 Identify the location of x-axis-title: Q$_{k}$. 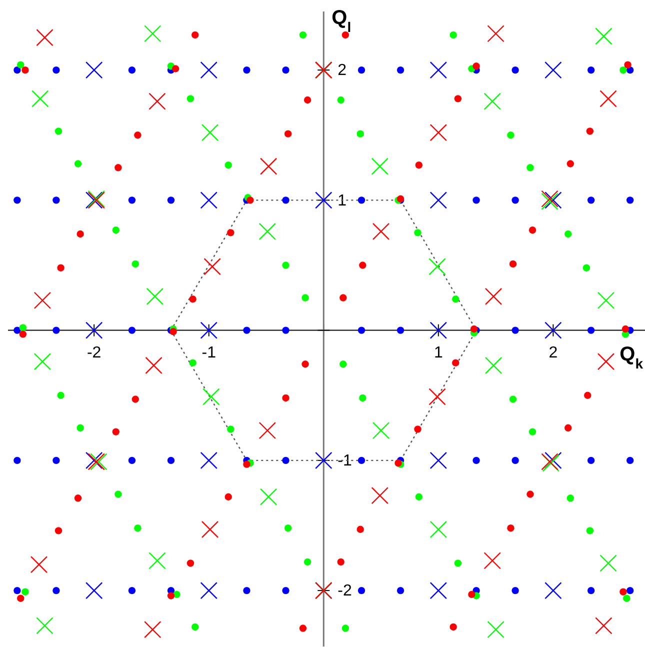
(632, 357).